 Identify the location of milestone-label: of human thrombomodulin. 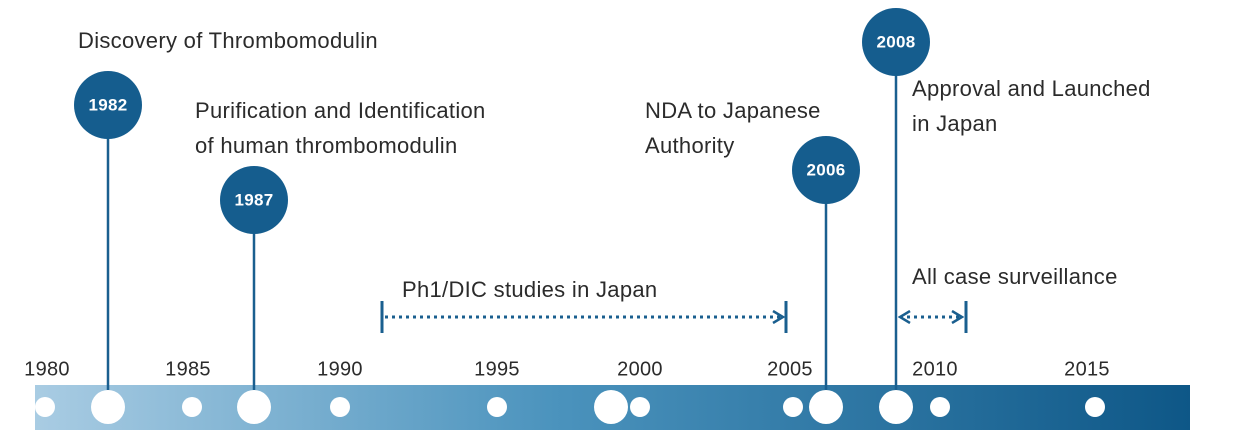
(326, 145).